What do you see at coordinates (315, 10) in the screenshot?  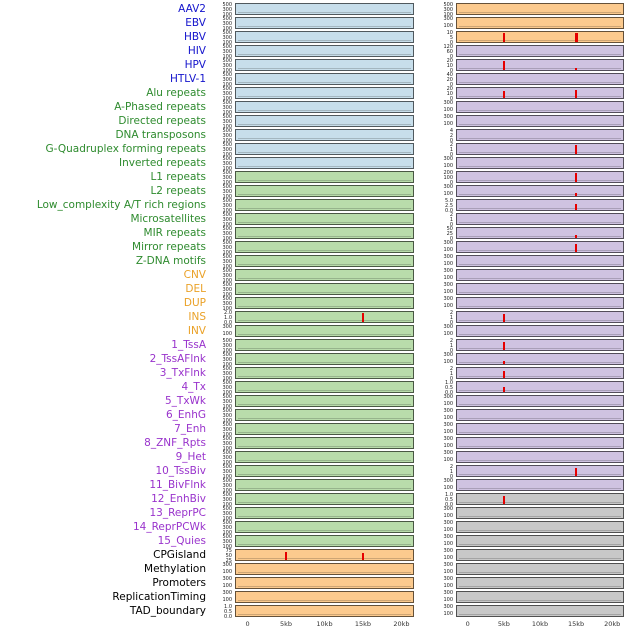 I see `track-row: AAV2 500 300 100 500 300 100` at bounding box center [315, 10].